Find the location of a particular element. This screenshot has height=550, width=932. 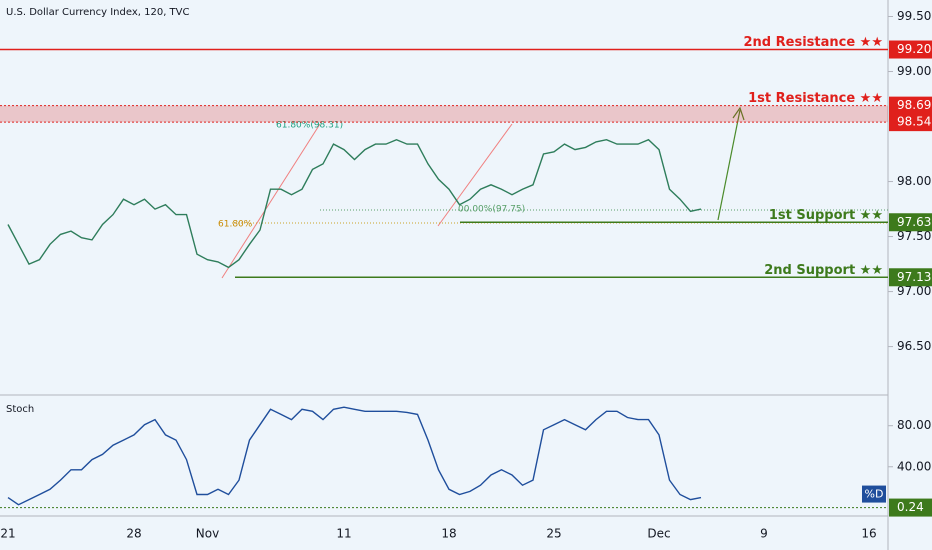

y-tick-label: 99.50 is located at coordinates (914, 16).